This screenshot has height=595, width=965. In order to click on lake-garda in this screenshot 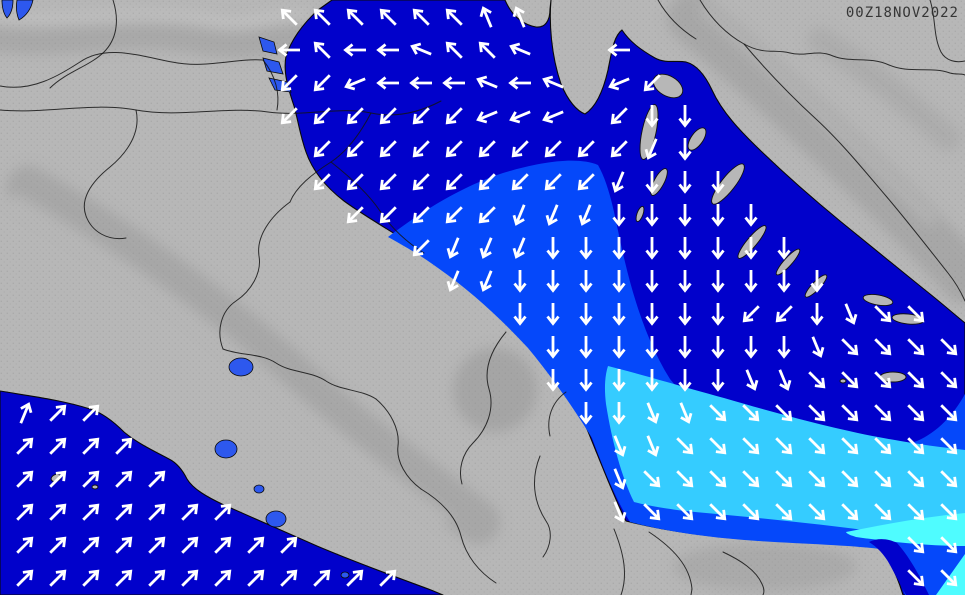, I will do `click(7, 9)`.